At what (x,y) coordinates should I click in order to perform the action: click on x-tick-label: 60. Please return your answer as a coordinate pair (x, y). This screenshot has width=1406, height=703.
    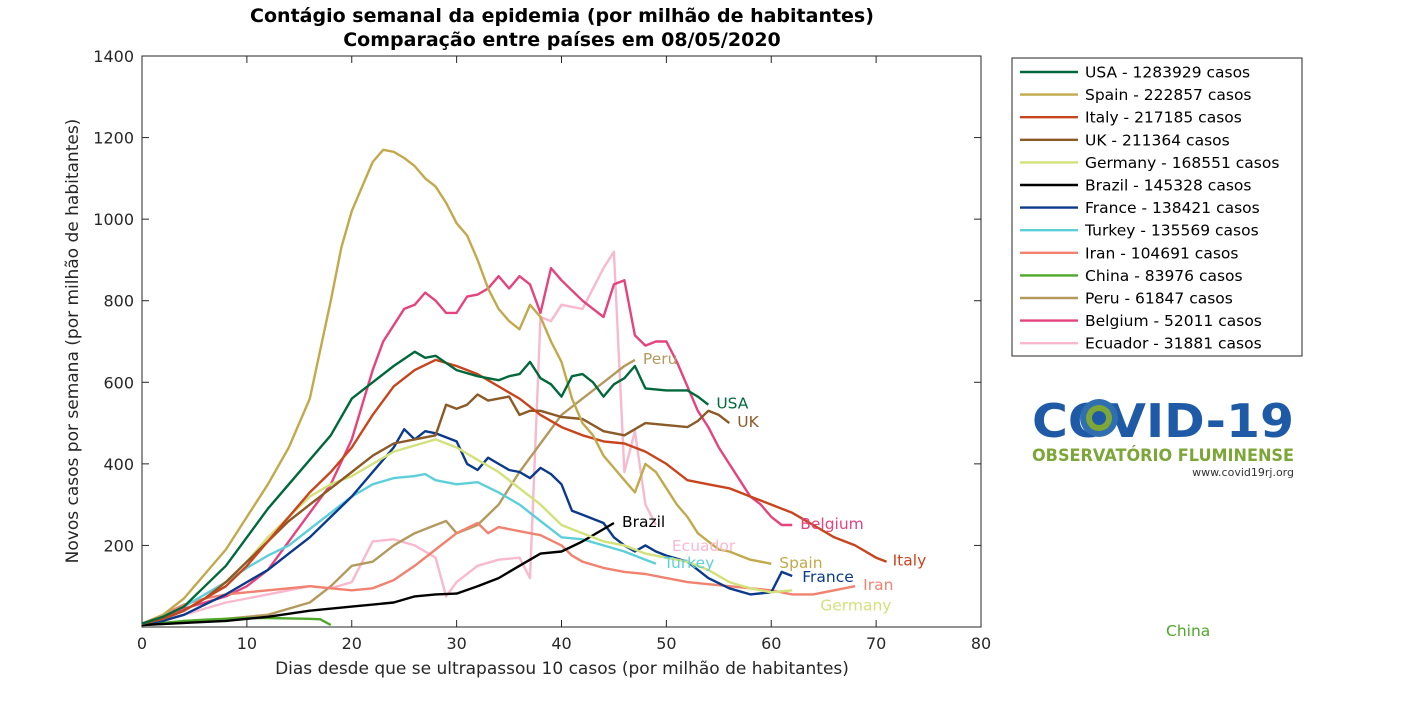
    Looking at the image, I should click on (771, 643).